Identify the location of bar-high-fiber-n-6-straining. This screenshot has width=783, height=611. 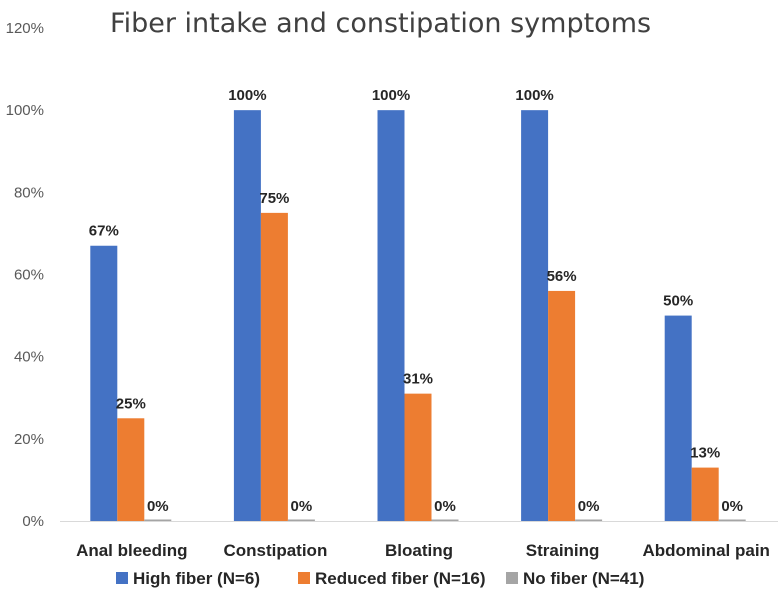
(535, 316).